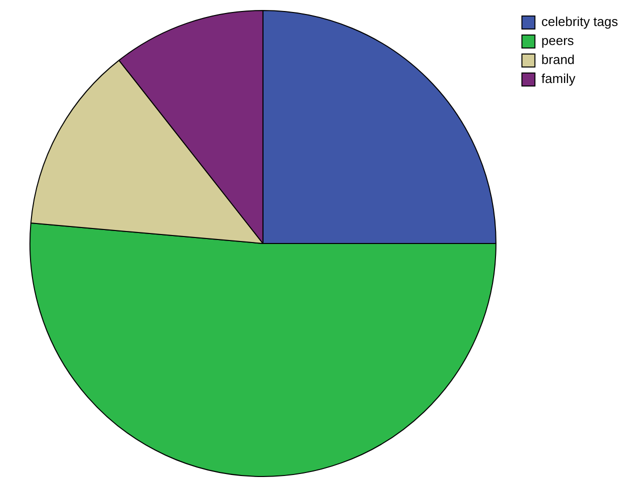  I want to click on legend-label: peers, so click(557, 40).